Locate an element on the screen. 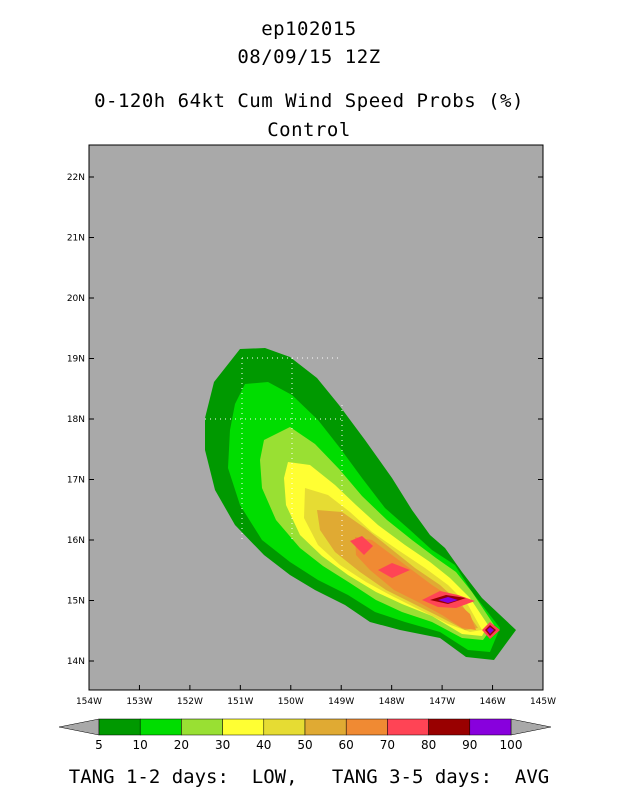 The height and width of the screenshot is (800, 618). colorbar: 5 10 20 30 40 50 60 70 80 90 100 is located at coordinates (305, 735).